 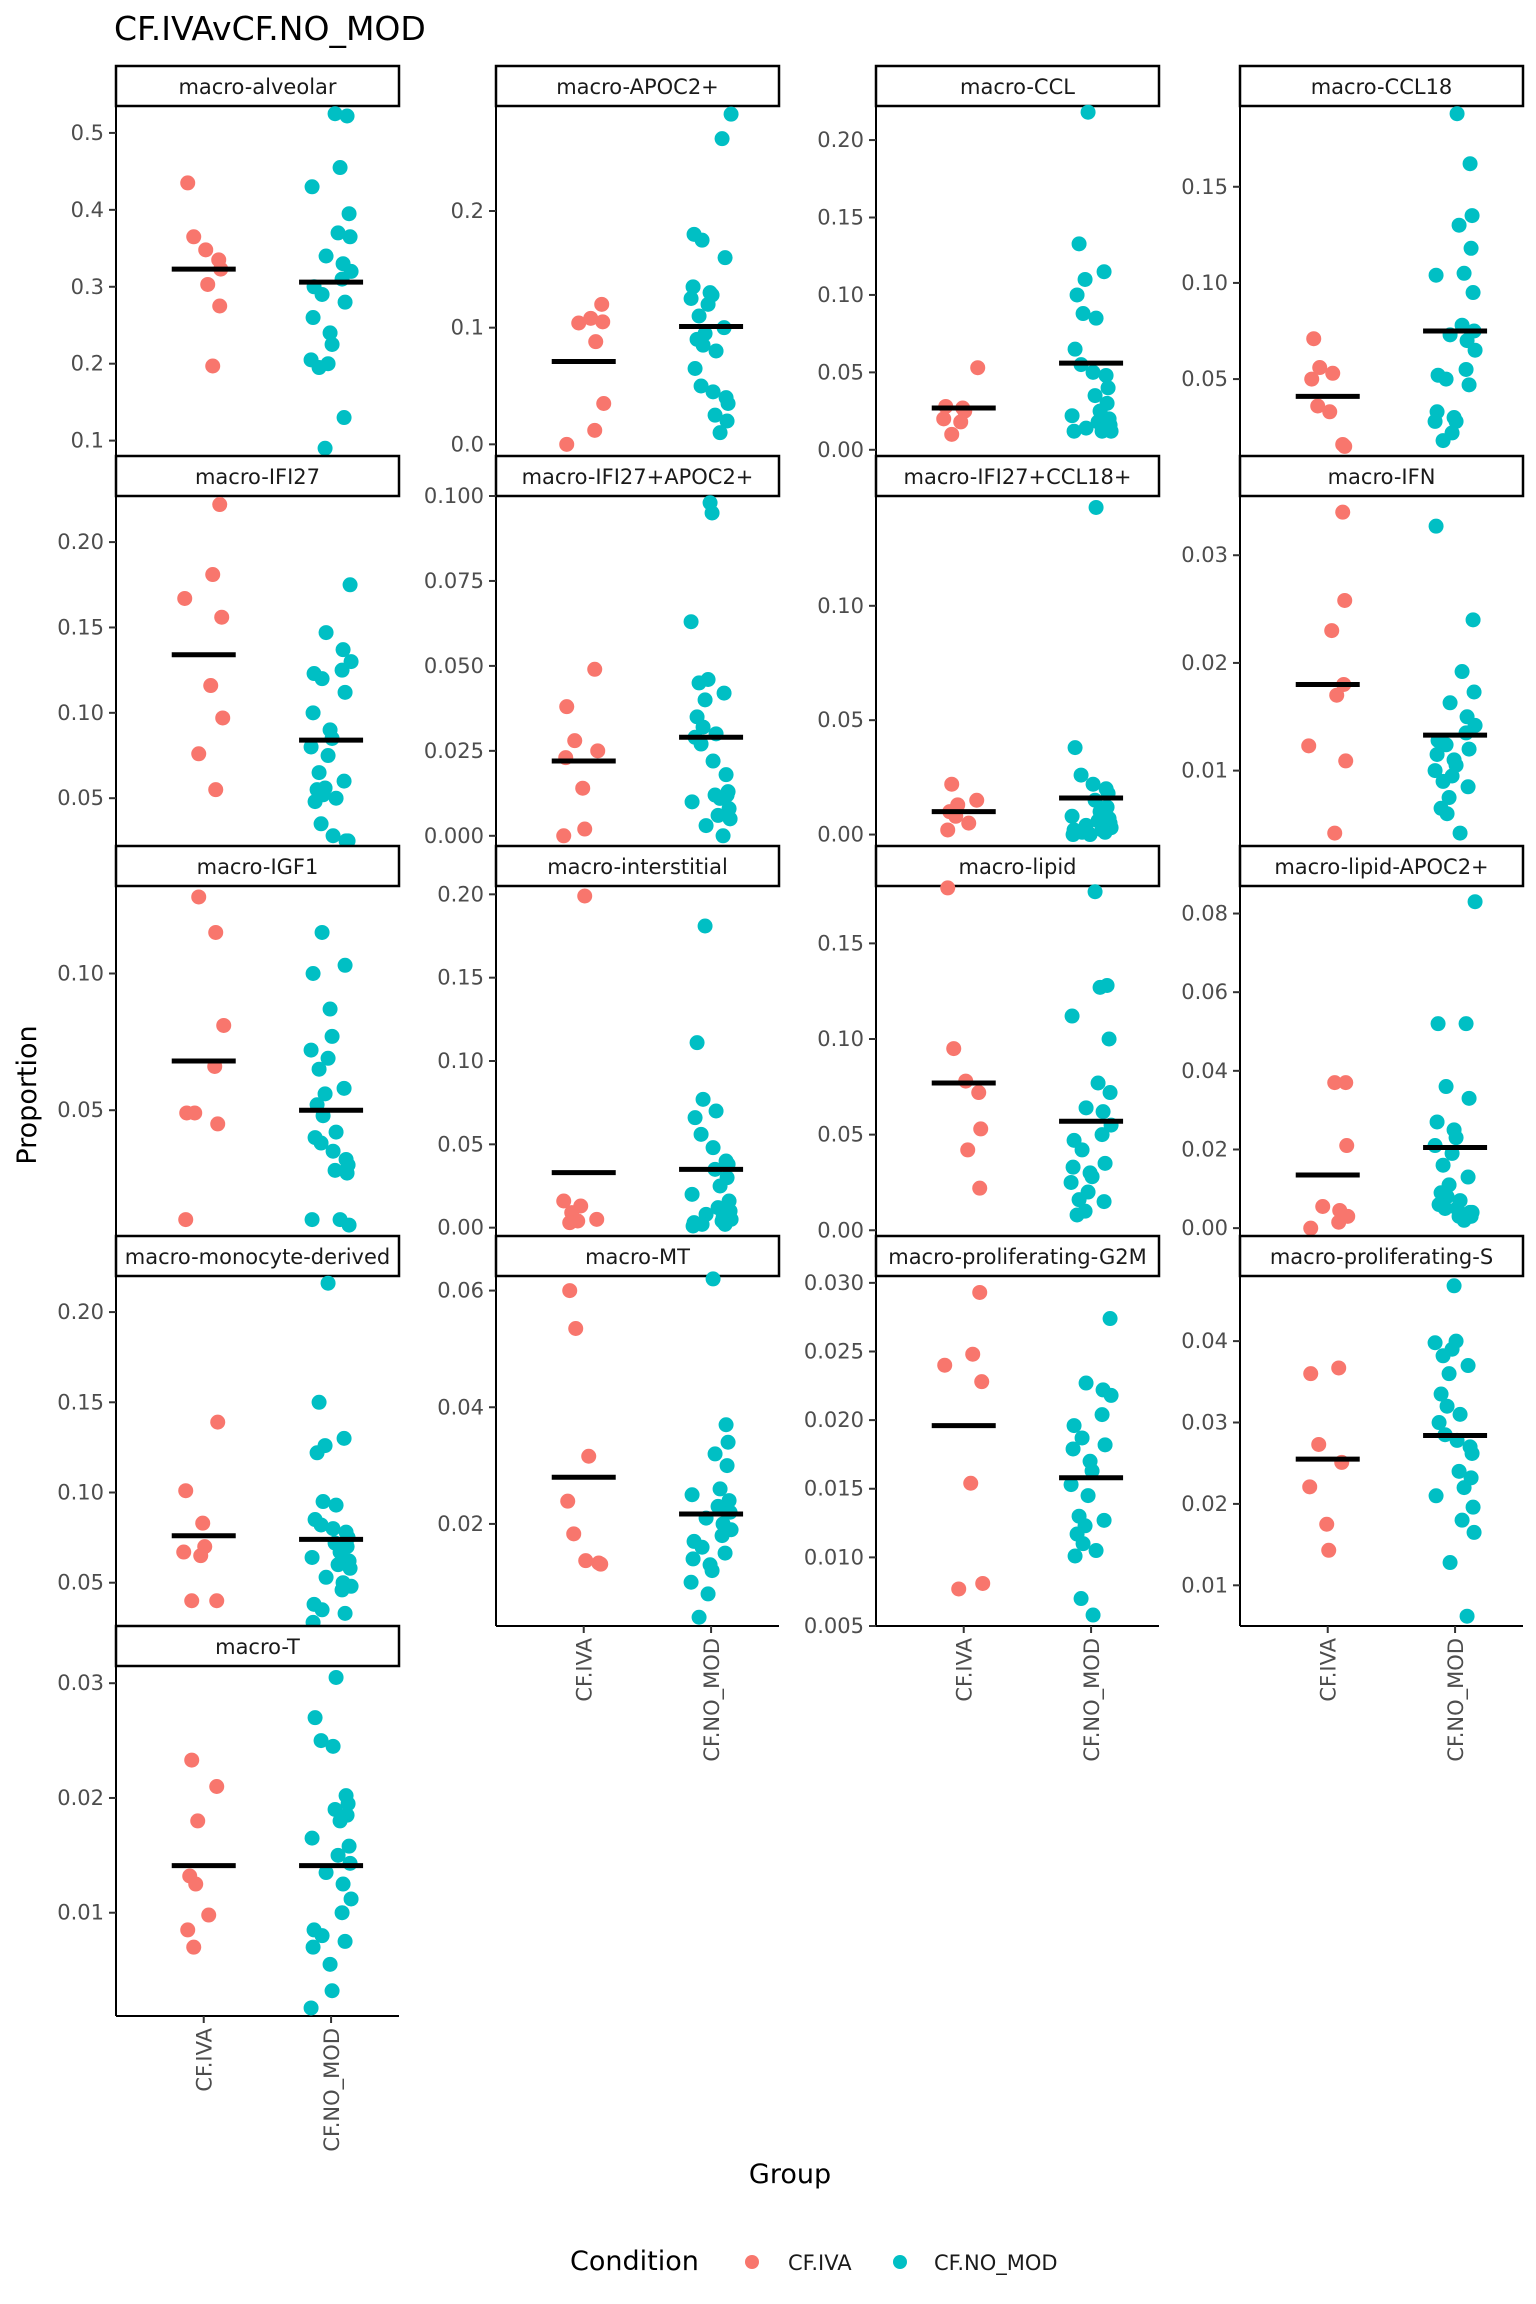 I want to click on strip-box, so click(x=1017, y=1256).